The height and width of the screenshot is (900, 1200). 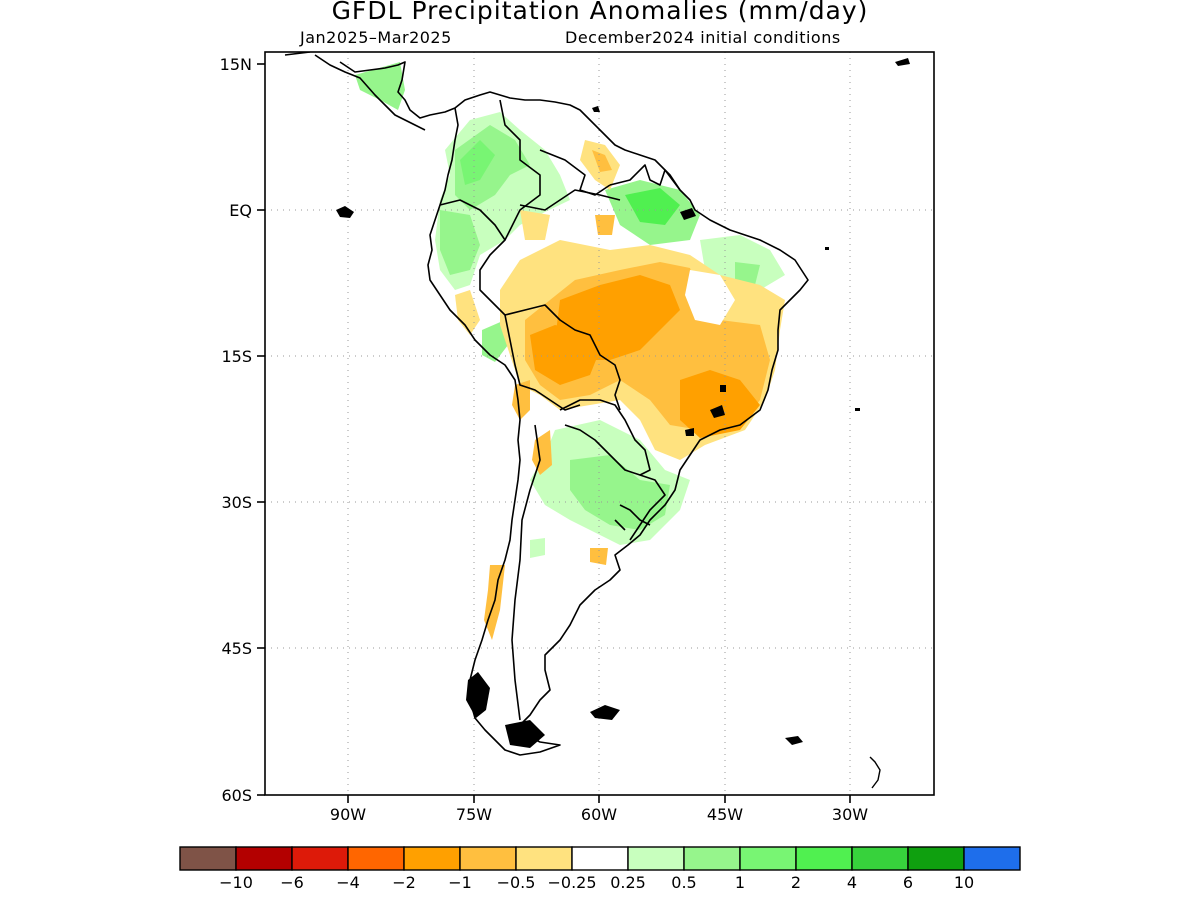 I want to click on lat-label-60s: 60S, so click(x=236, y=795).